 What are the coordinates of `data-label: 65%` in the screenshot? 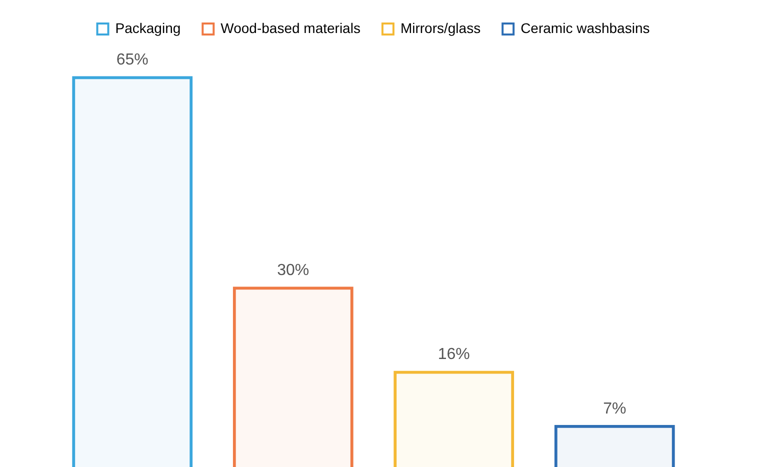 It's located at (132, 59).